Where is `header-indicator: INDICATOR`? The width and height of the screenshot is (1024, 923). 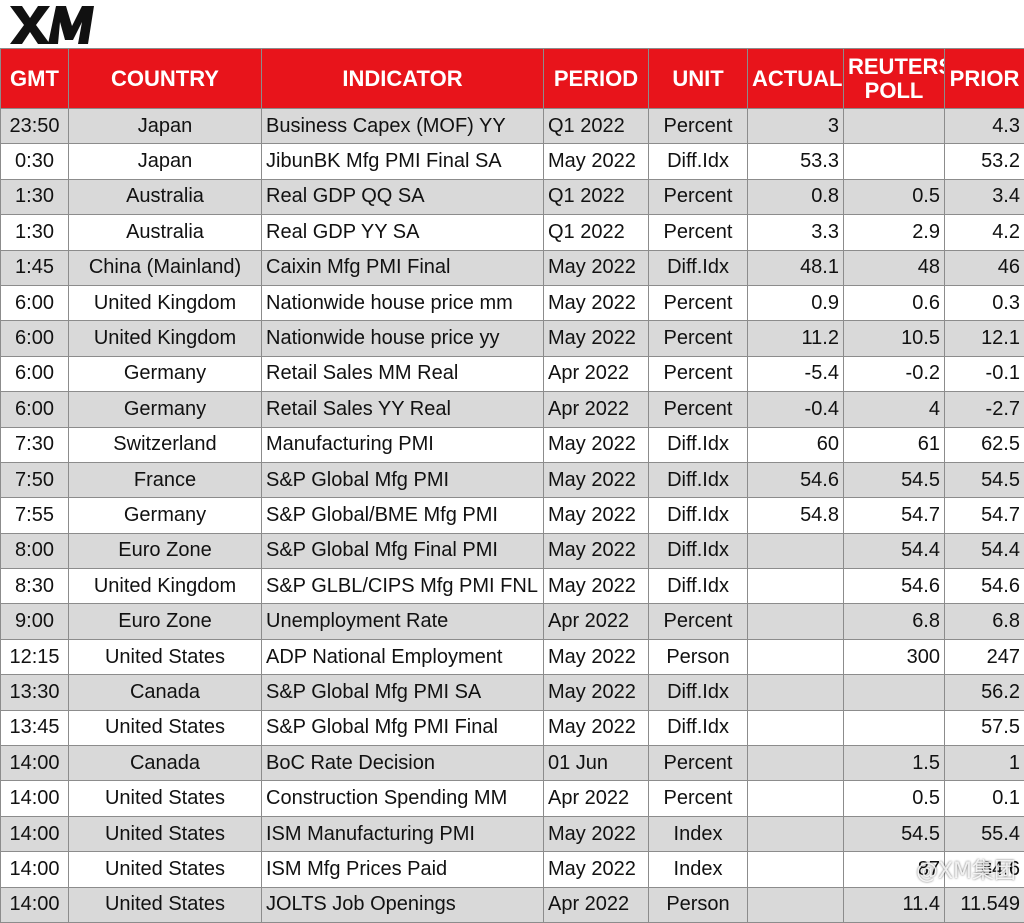
header-indicator: INDICATOR is located at coordinates (402, 78).